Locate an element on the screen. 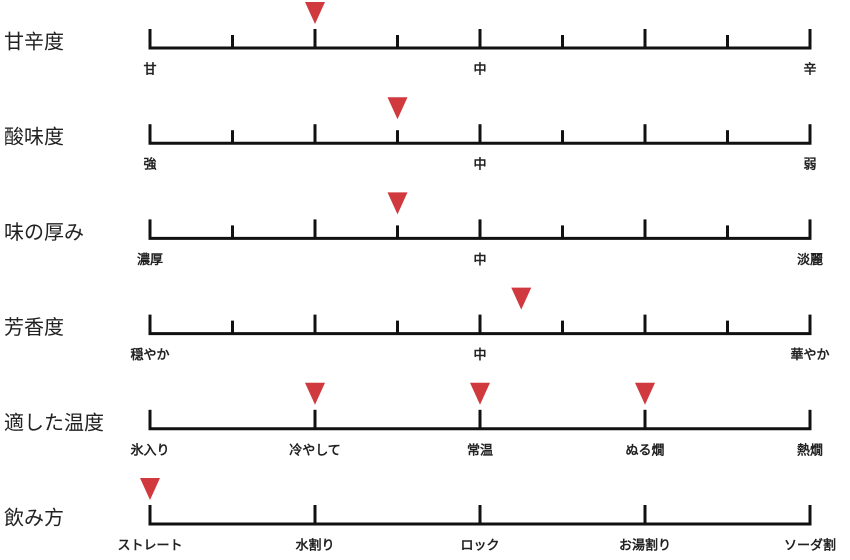 Image resolution: width=850 pixels, height=560 pixels. row-title: 芳香度 is located at coordinates (34, 327).